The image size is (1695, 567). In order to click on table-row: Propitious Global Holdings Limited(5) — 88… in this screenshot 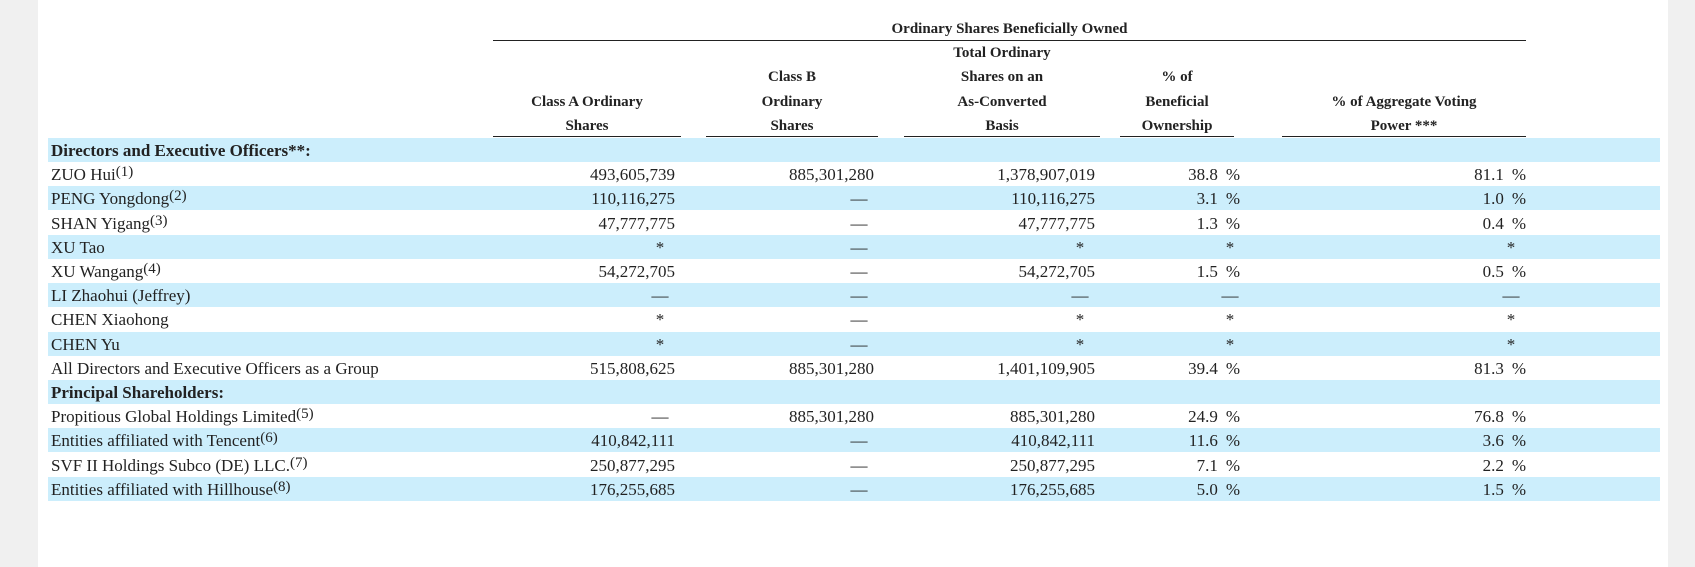, I will do `click(854, 416)`.